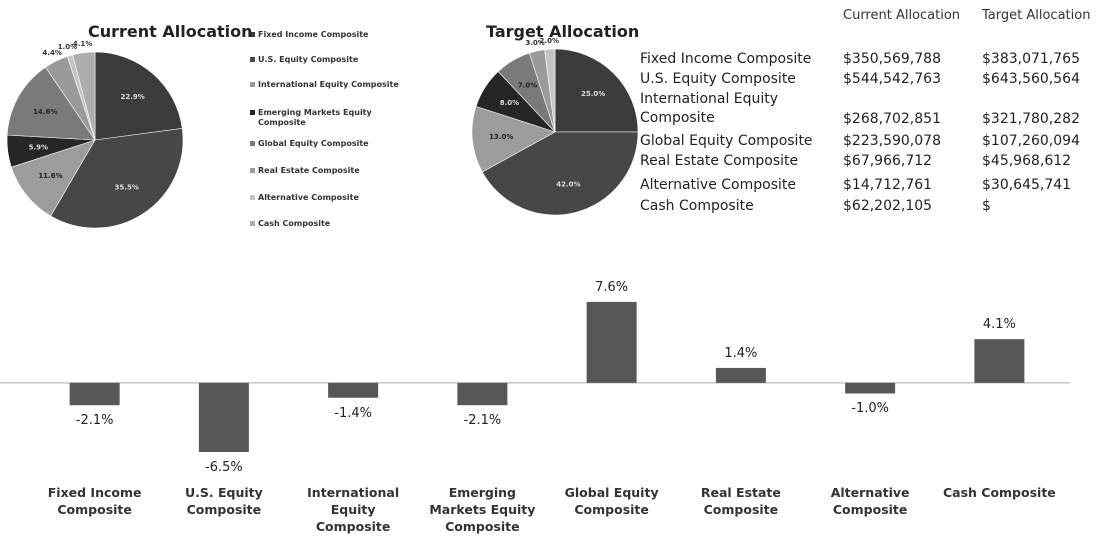 The height and width of the screenshot is (542, 1104). Describe the element at coordinates (309, 170) in the screenshot. I see `legend-label: Real Estate Composite` at that location.